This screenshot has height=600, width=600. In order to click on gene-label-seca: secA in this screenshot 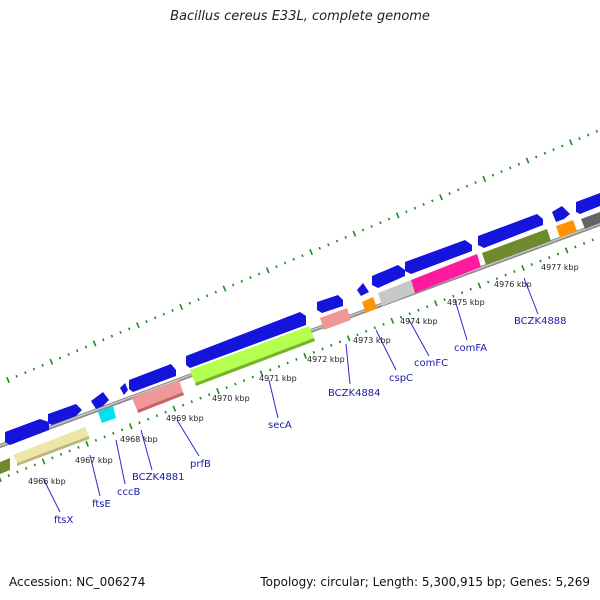, I will do `click(280, 425)`.